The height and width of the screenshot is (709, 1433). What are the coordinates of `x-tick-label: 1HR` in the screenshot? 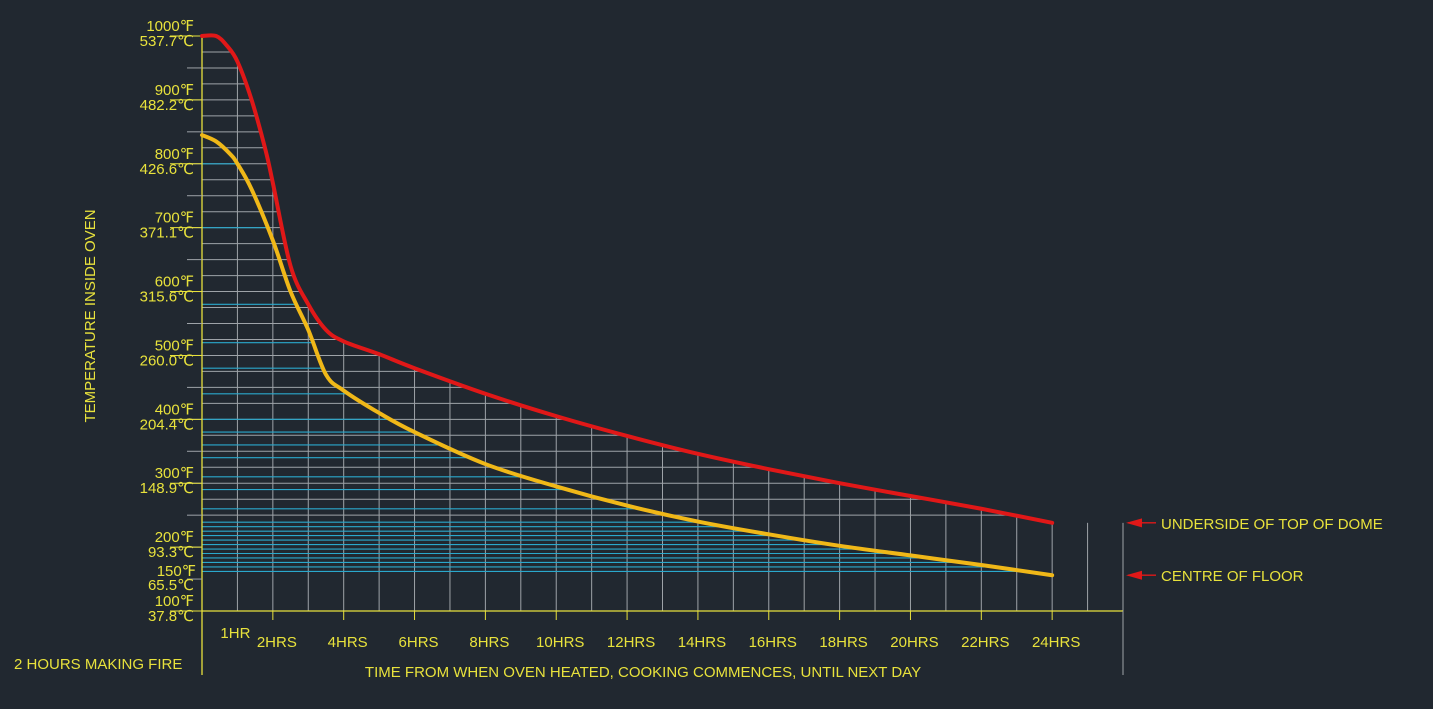 It's located at (235, 633).